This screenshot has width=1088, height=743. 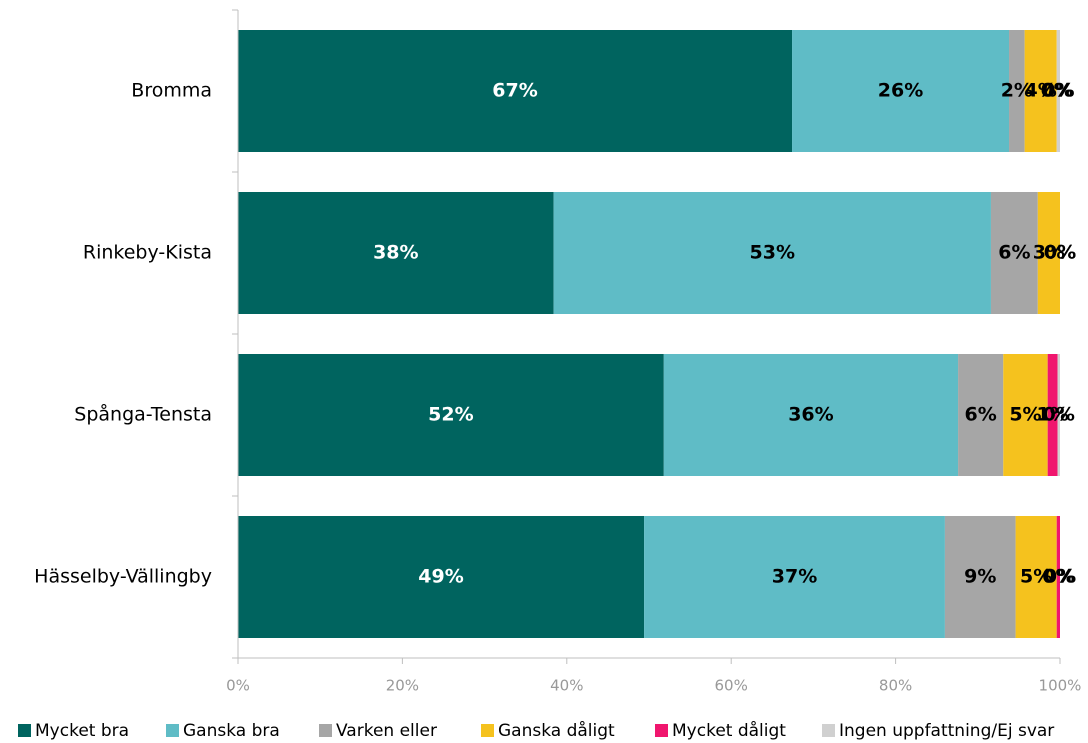 I want to click on category-label: Bromma, so click(x=171, y=91).